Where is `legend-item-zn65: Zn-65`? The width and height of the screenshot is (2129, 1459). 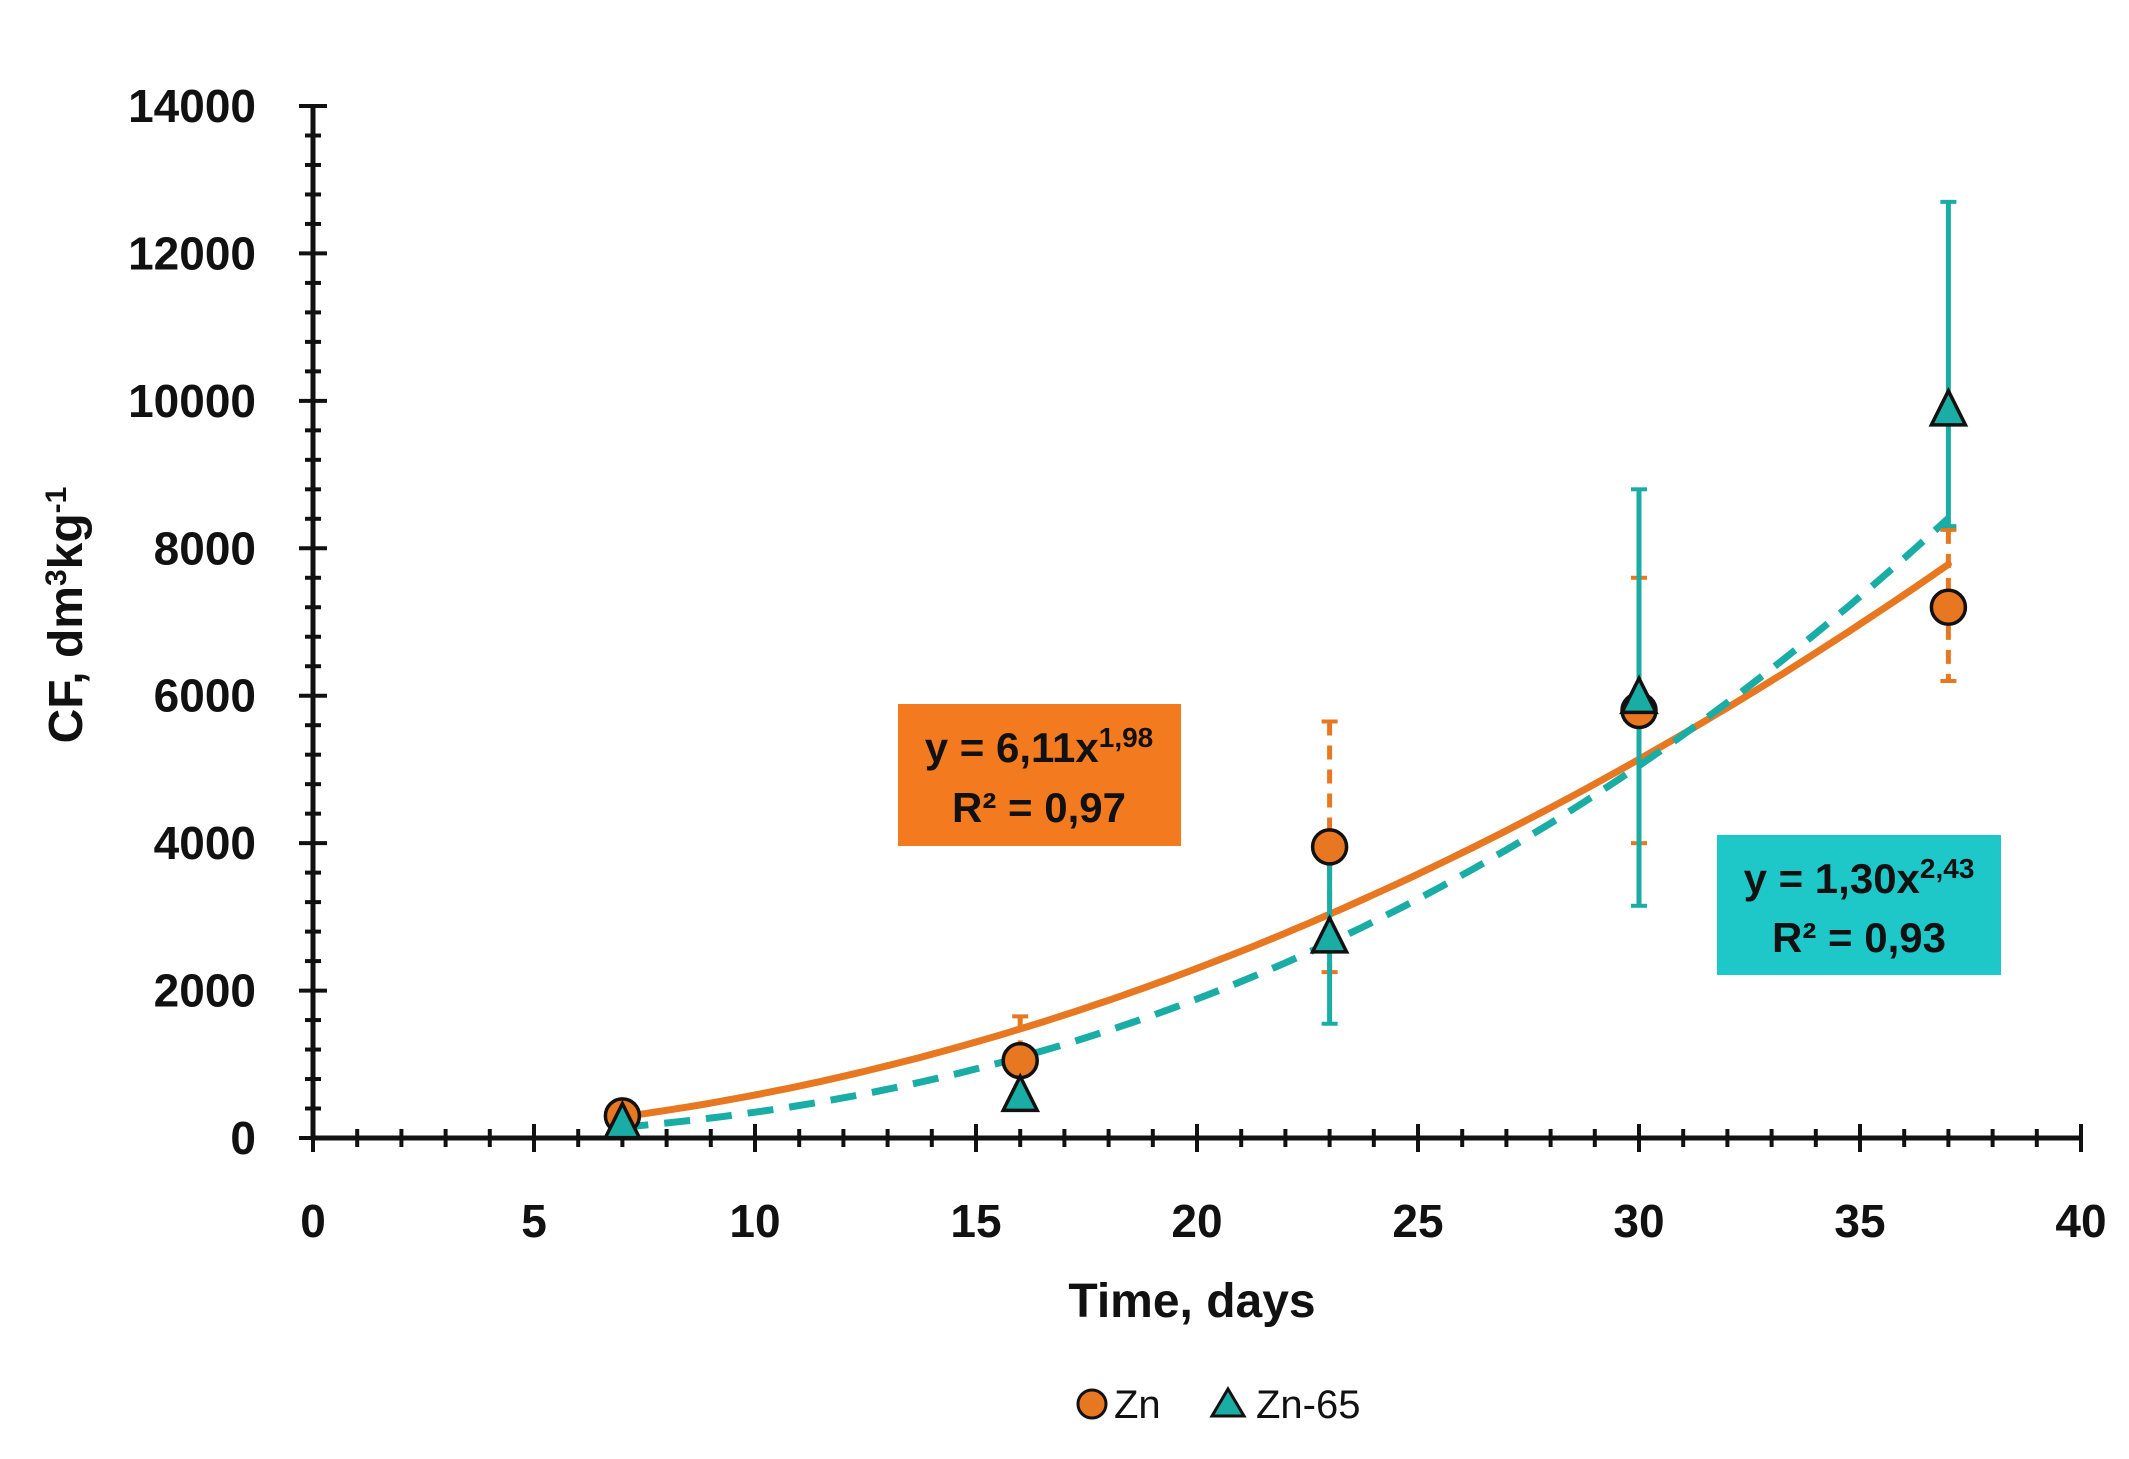 legend-item-zn65: Zn-65 is located at coordinates (1285, 1405).